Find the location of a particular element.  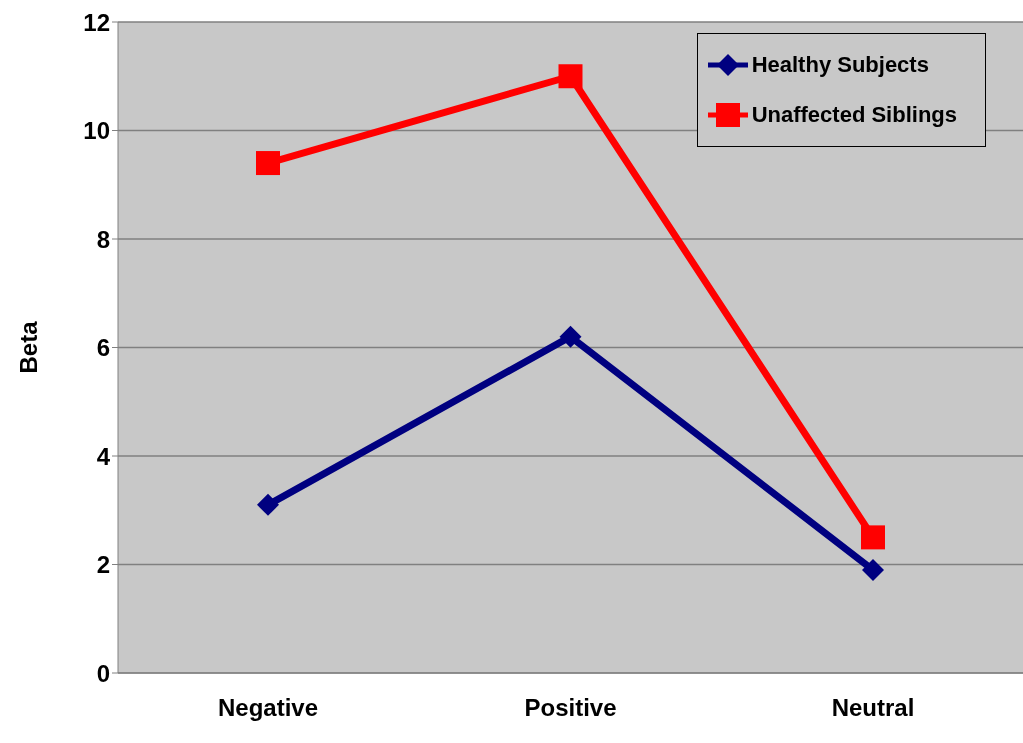

y-tick-label: 10 is located at coordinates (96, 131).